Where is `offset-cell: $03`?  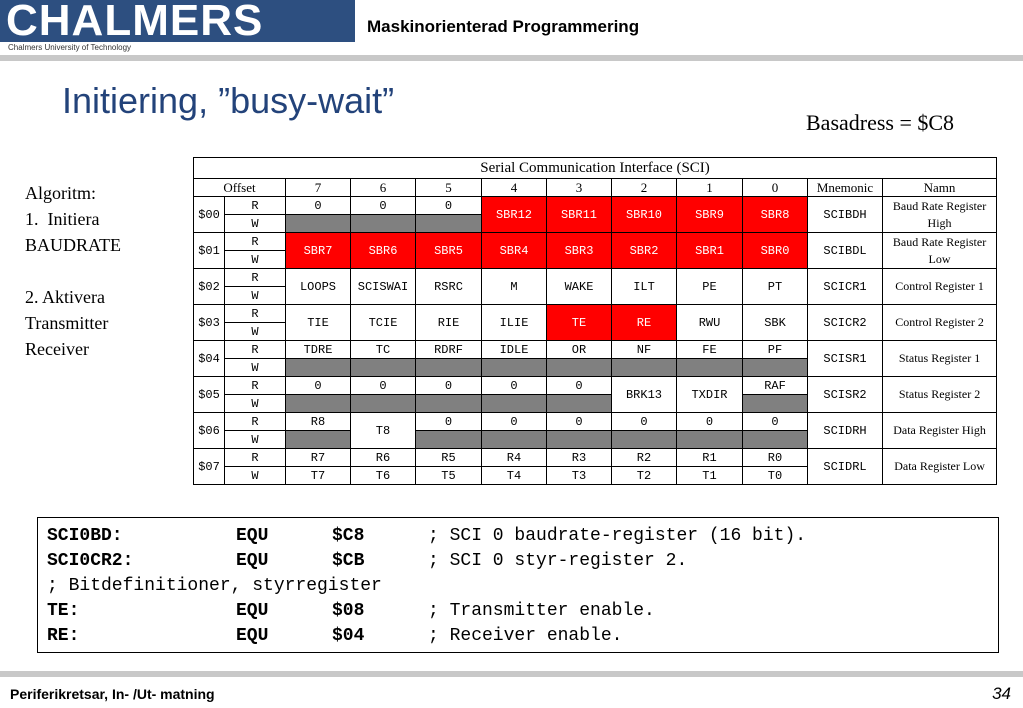
offset-cell: $03 is located at coordinates (209, 322).